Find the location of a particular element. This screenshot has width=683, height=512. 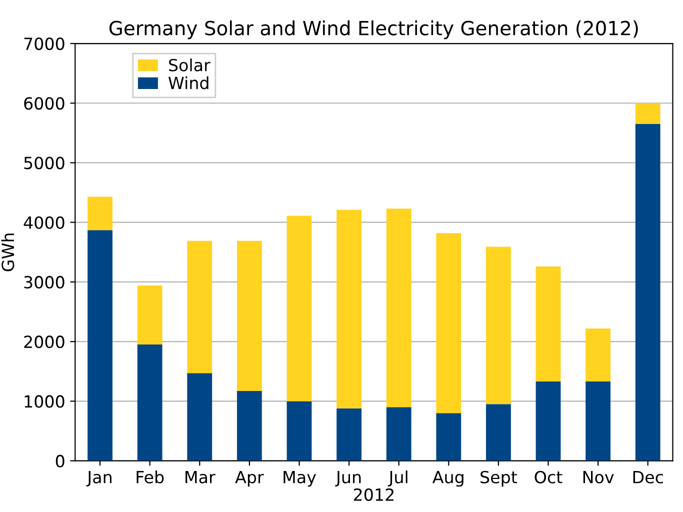

x-tick-label: Mar is located at coordinates (201, 477).